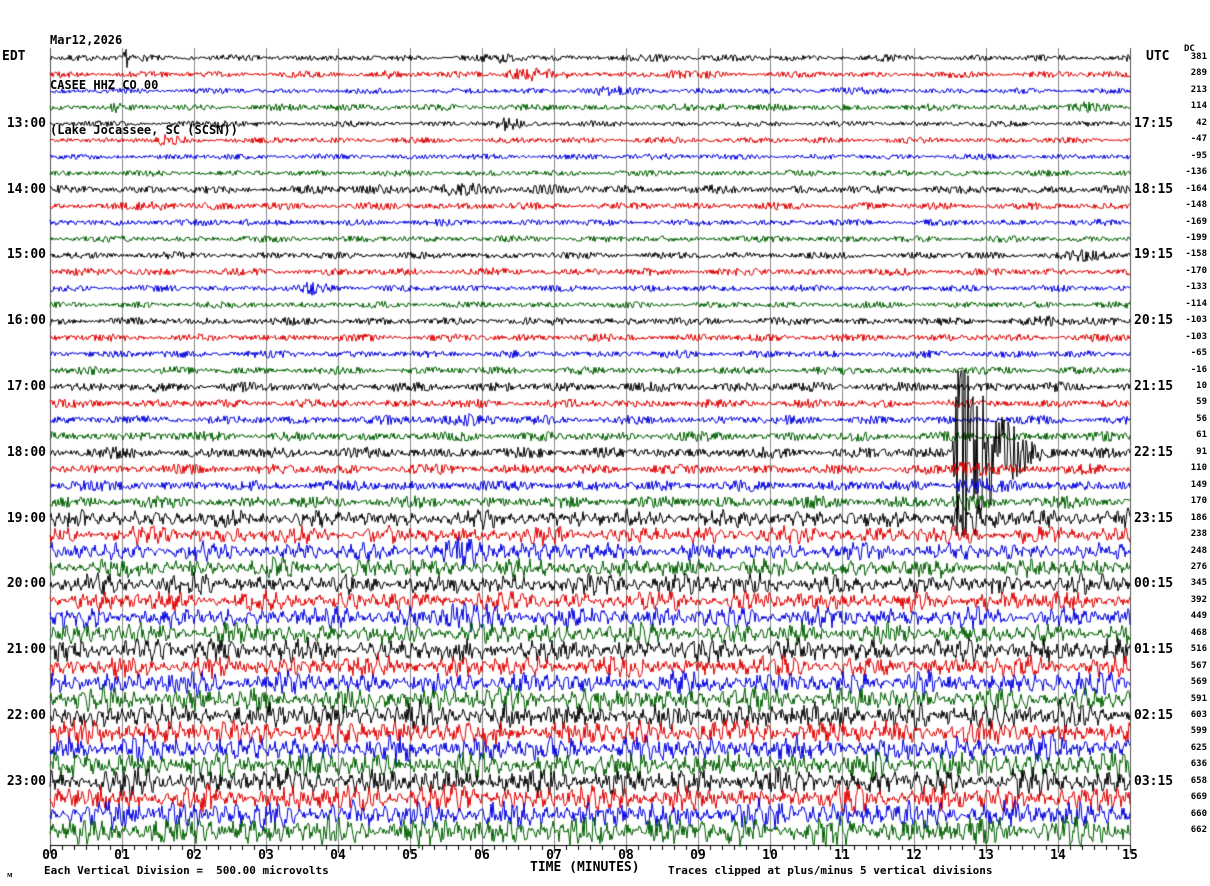 The height and width of the screenshot is (886, 1210). Describe the element at coordinates (86, 40) in the screenshot. I see `title-date: Mar12,2026` at that location.